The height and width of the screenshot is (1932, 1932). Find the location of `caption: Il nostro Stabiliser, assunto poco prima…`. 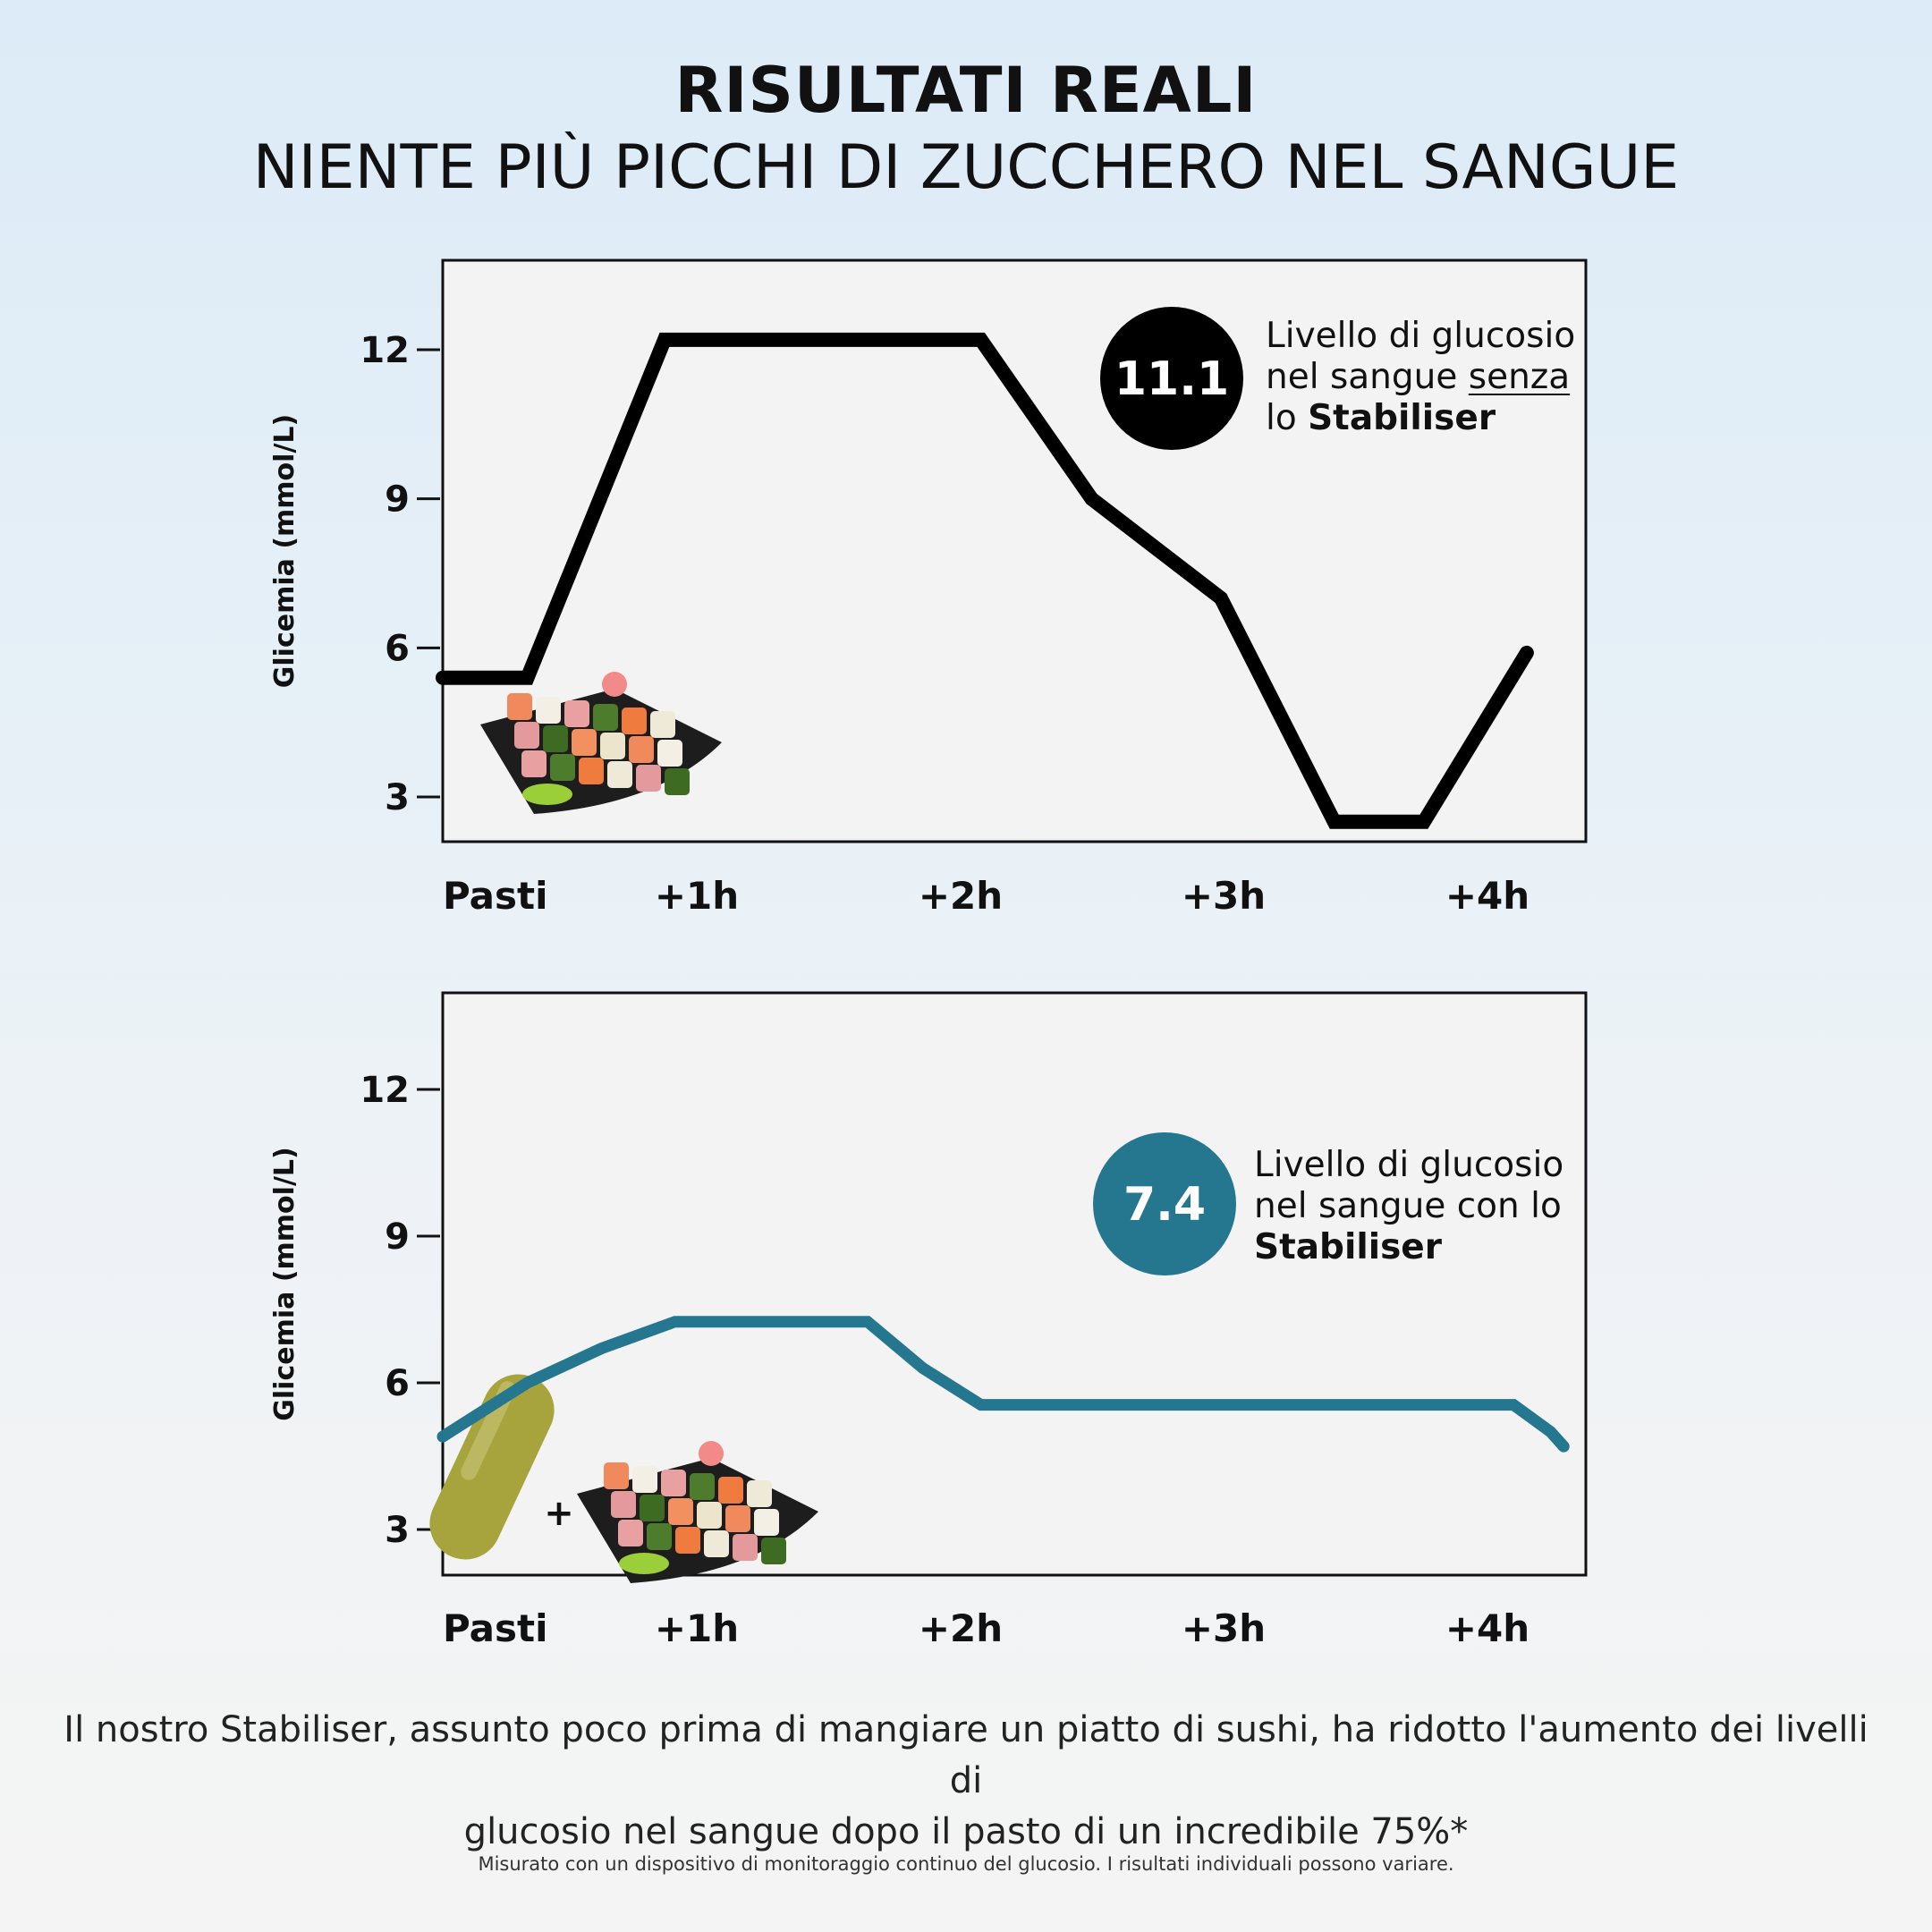

caption: Il nostro Stabiliser, assunto poco prima… is located at coordinates (966, 1781).